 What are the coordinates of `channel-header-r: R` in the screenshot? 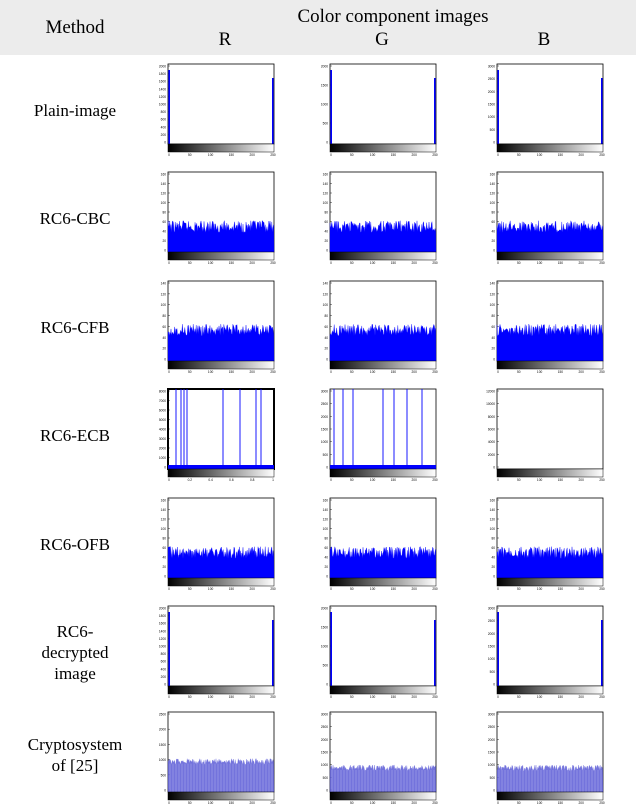 It's located at (225, 39).